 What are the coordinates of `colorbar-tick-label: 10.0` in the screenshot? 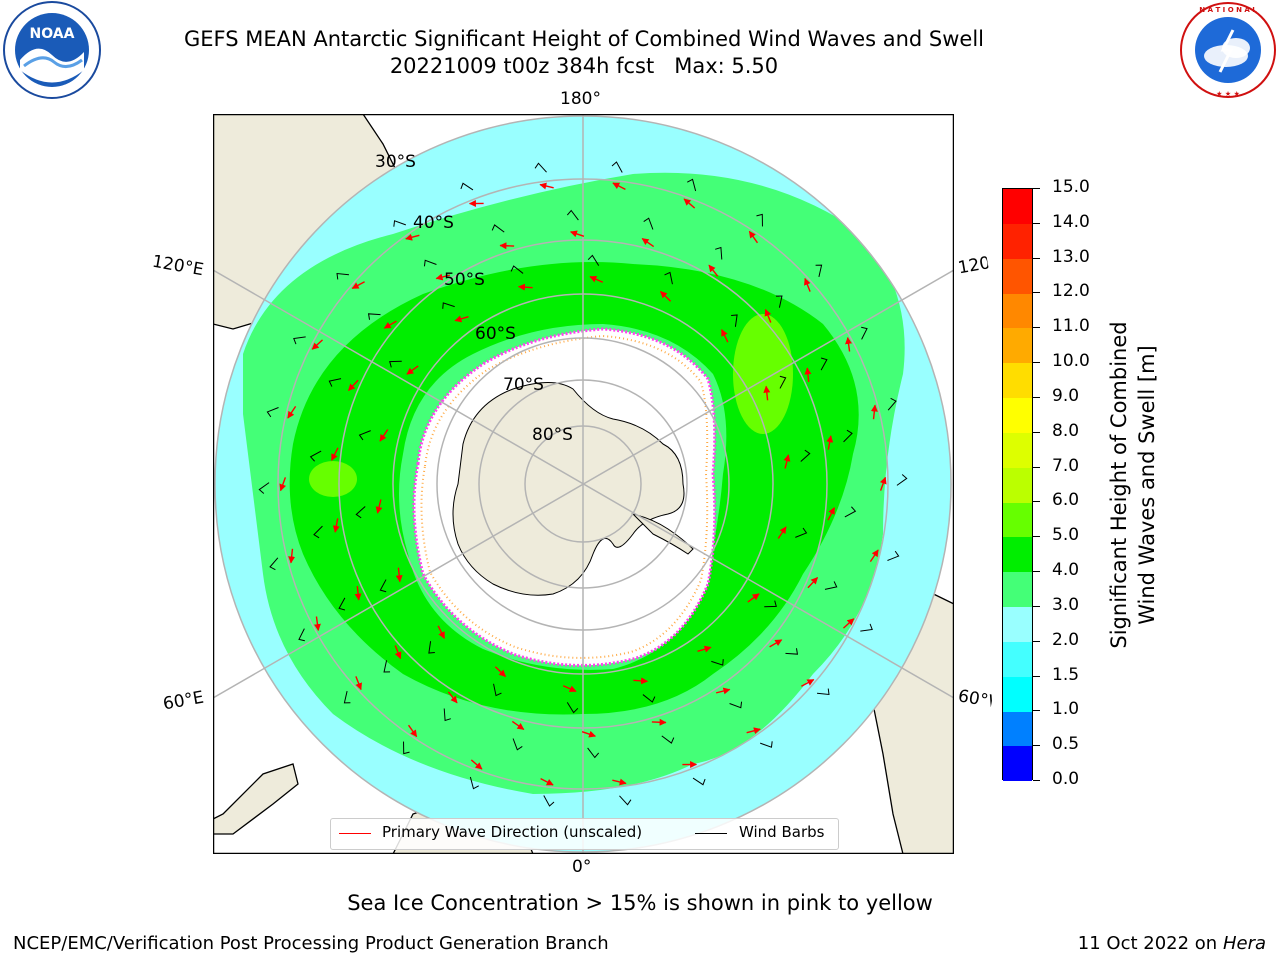 It's located at (1071, 361).